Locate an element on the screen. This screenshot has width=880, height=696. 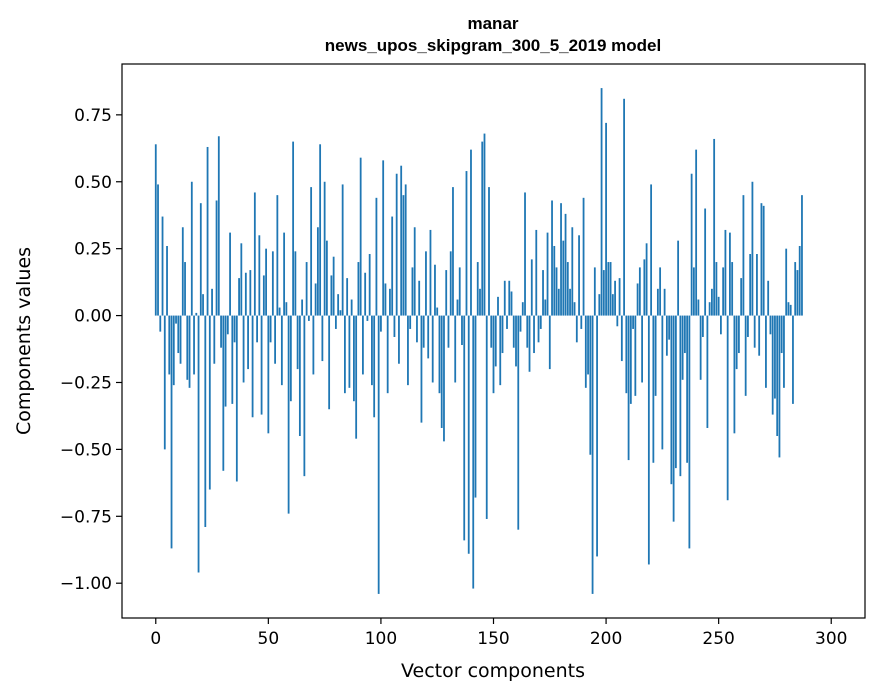
x-axis-ticks: 0 50 100 150 200 250 300 is located at coordinates (498, 633).